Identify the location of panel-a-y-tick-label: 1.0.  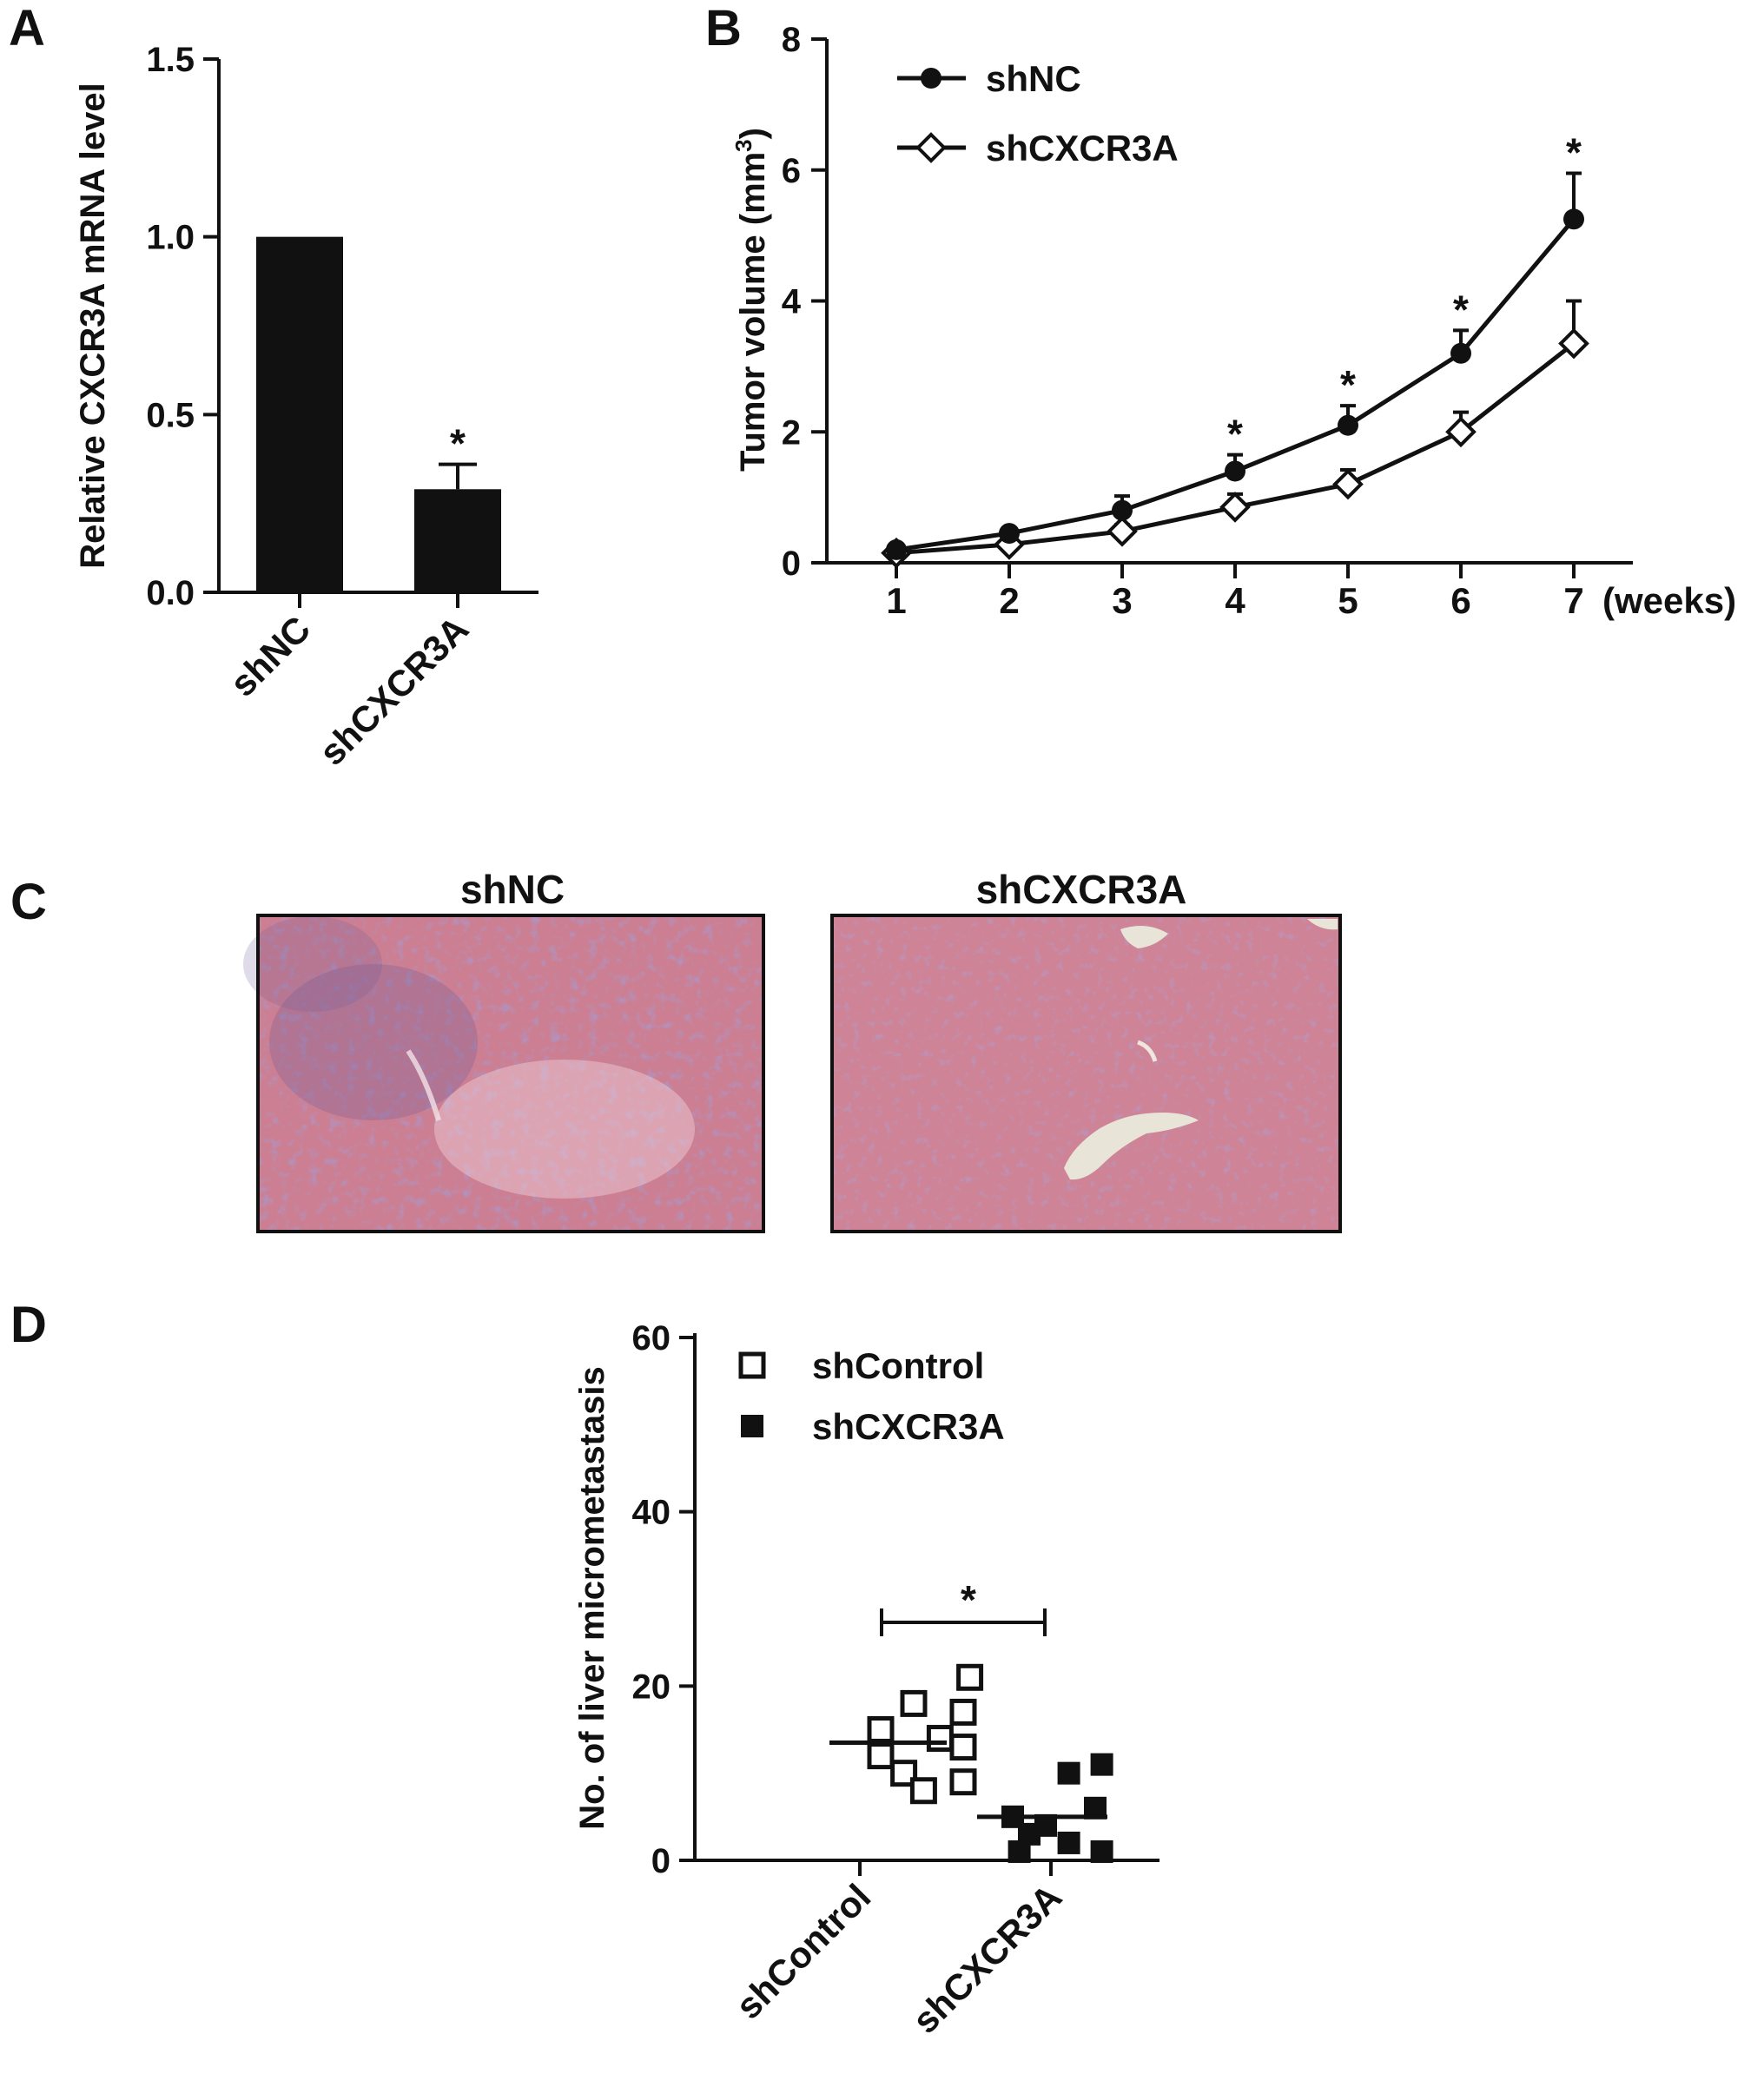
(170, 238).